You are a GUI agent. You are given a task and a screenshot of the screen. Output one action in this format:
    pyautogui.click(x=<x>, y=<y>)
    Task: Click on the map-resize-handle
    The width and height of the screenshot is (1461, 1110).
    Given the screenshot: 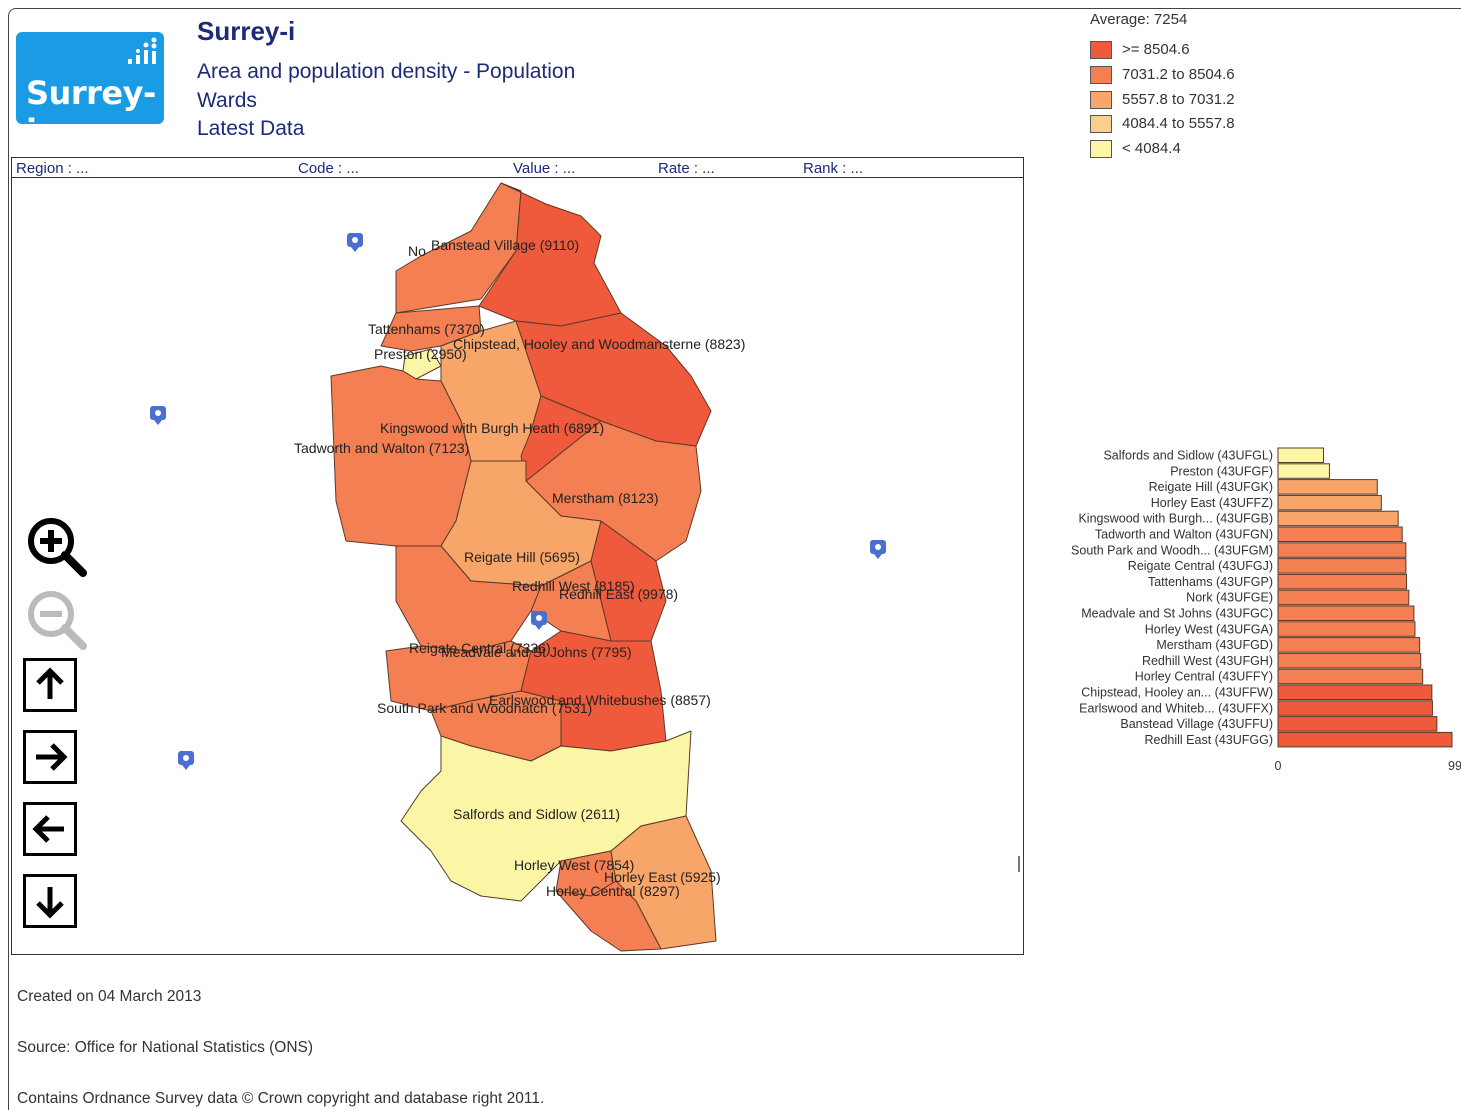 What is the action you would take?
    pyautogui.click(x=1019, y=864)
    